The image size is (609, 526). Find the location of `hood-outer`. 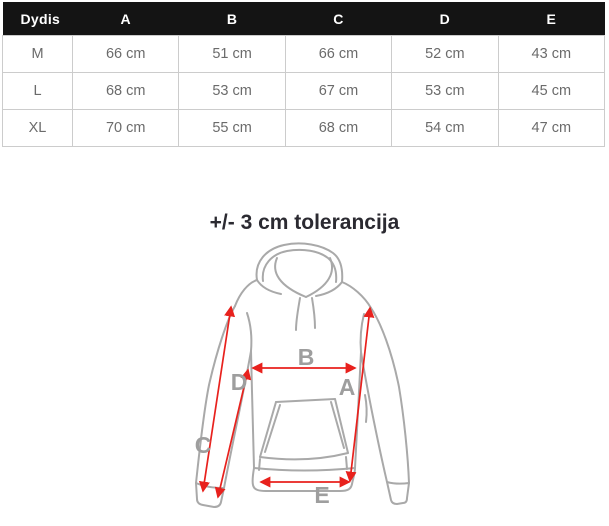

hood-outer is located at coordinates (299, 262).